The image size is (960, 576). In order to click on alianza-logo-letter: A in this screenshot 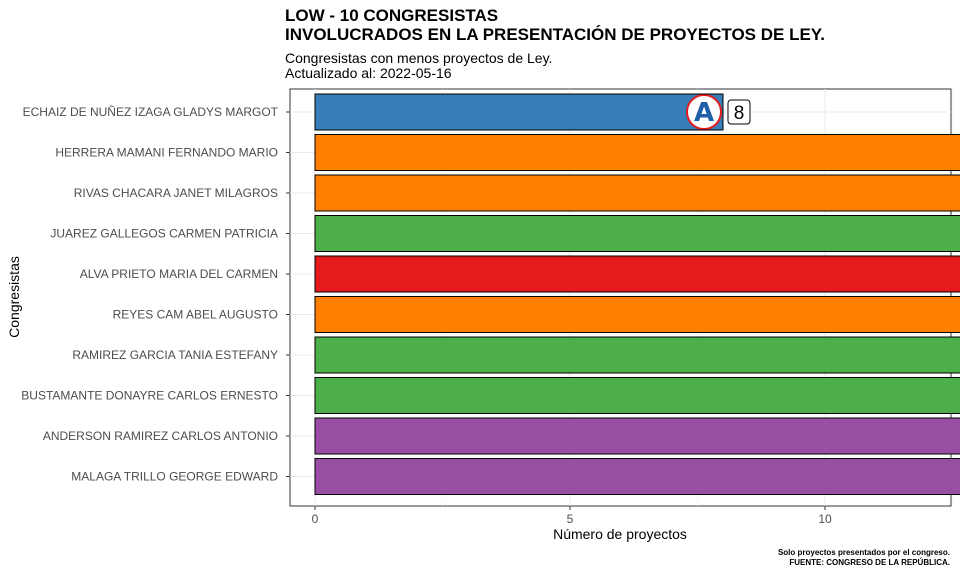, I will do `click(704, 113)`.